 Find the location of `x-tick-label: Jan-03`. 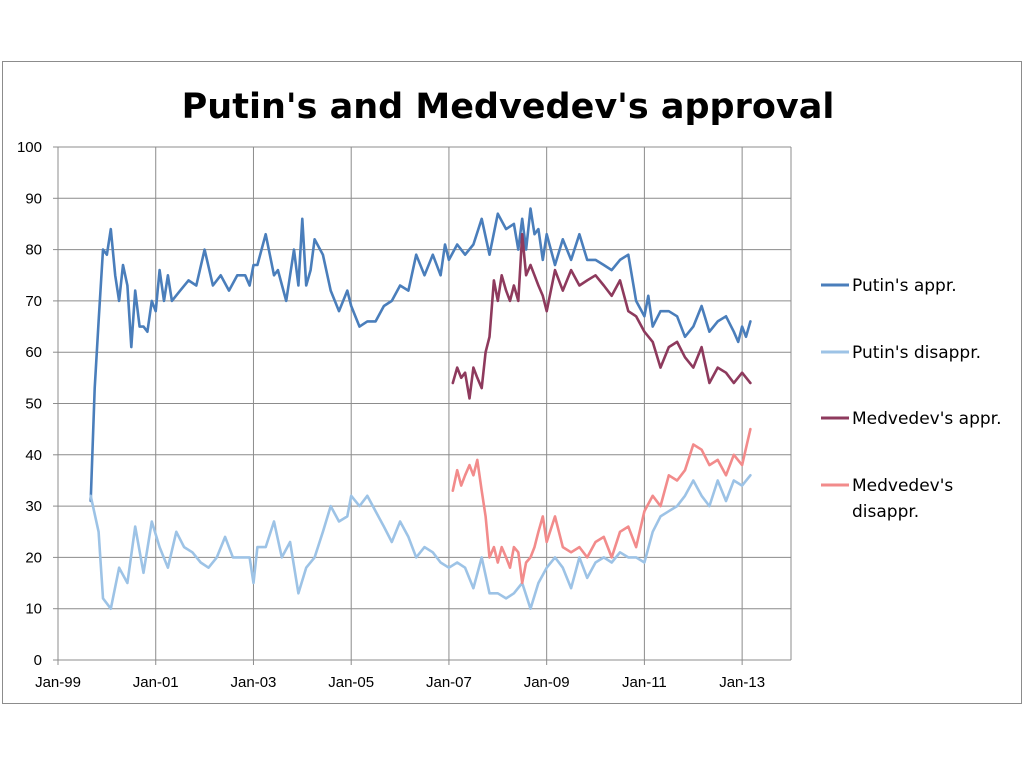

x-tick-label: Jan-03 is located at coordinates (254, 682).